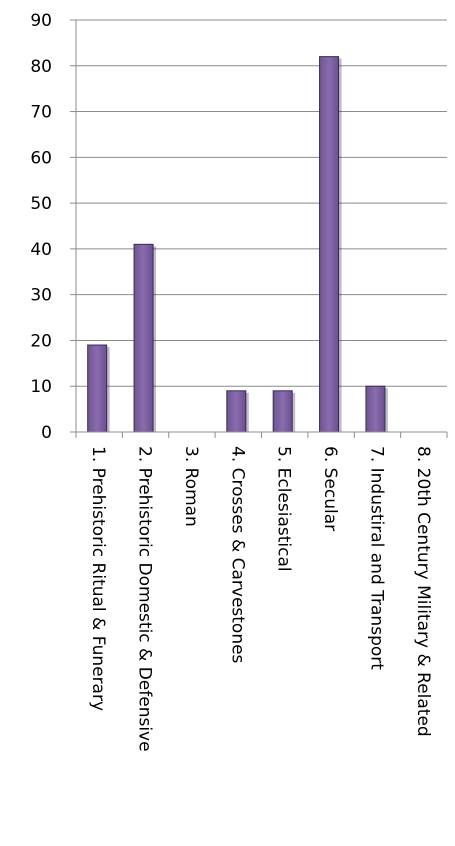 This screenshot has height=846, width=455. I want to click on category-label: 1. Prehistoric Ritual & Funerary, so click(98, 578).